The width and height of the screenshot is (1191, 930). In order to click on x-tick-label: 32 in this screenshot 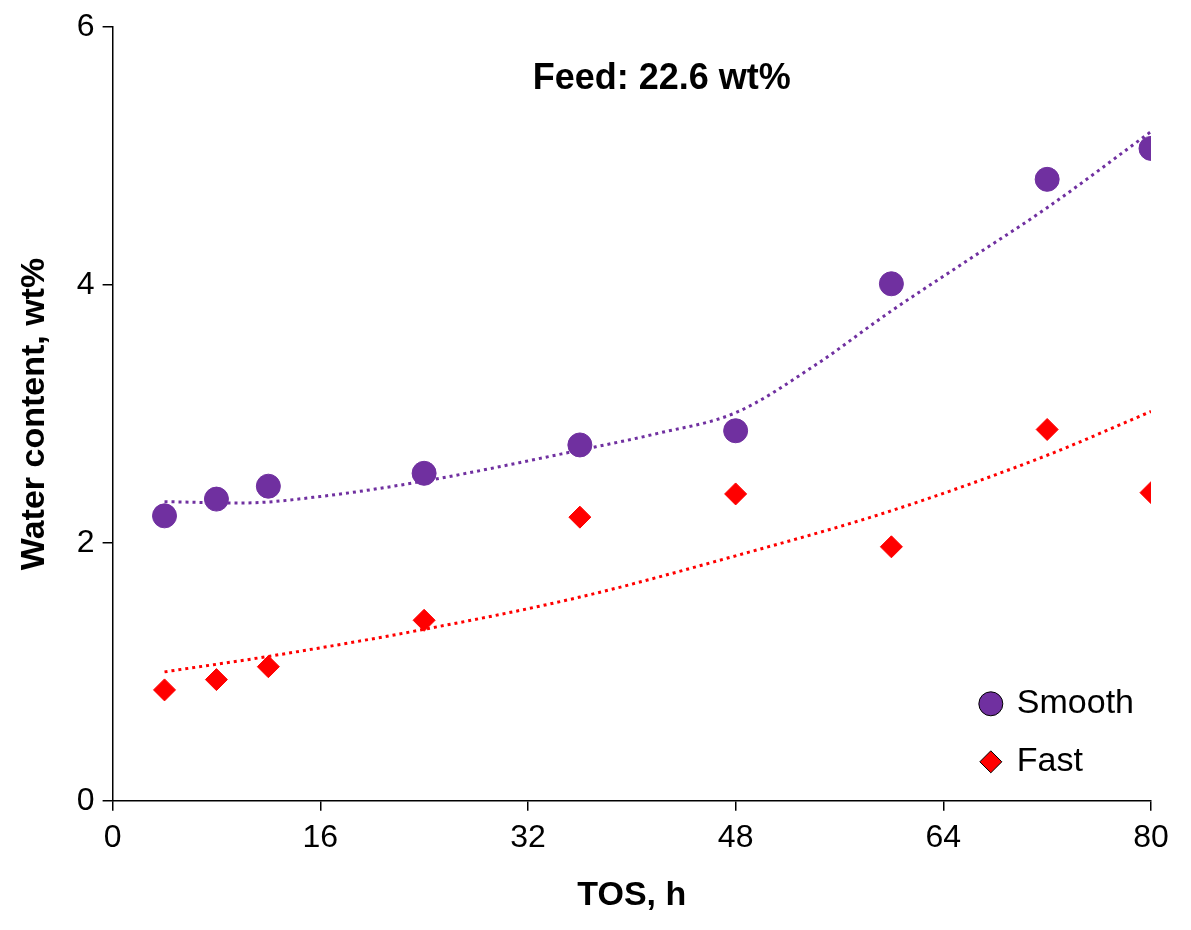, I will do `click(528, 835)`.